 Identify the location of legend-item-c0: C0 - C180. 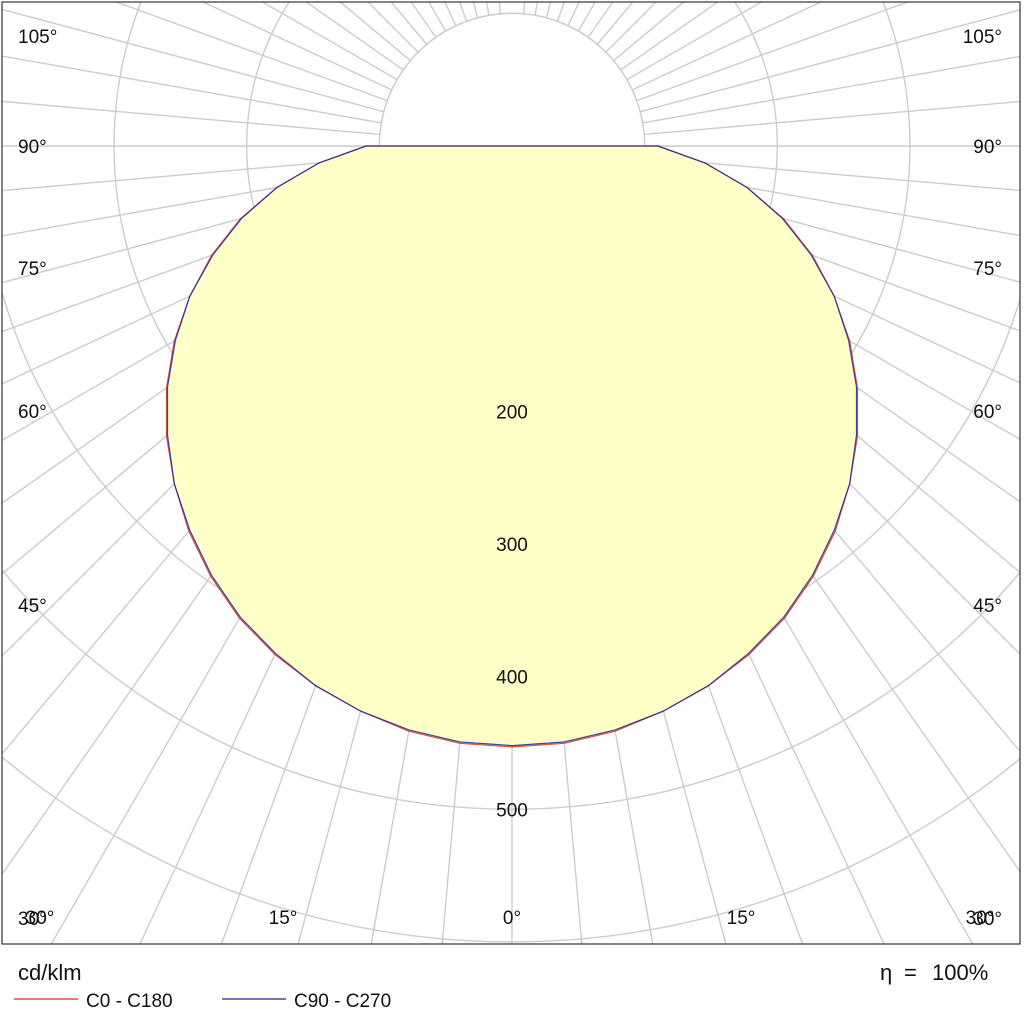
(93, 1001).